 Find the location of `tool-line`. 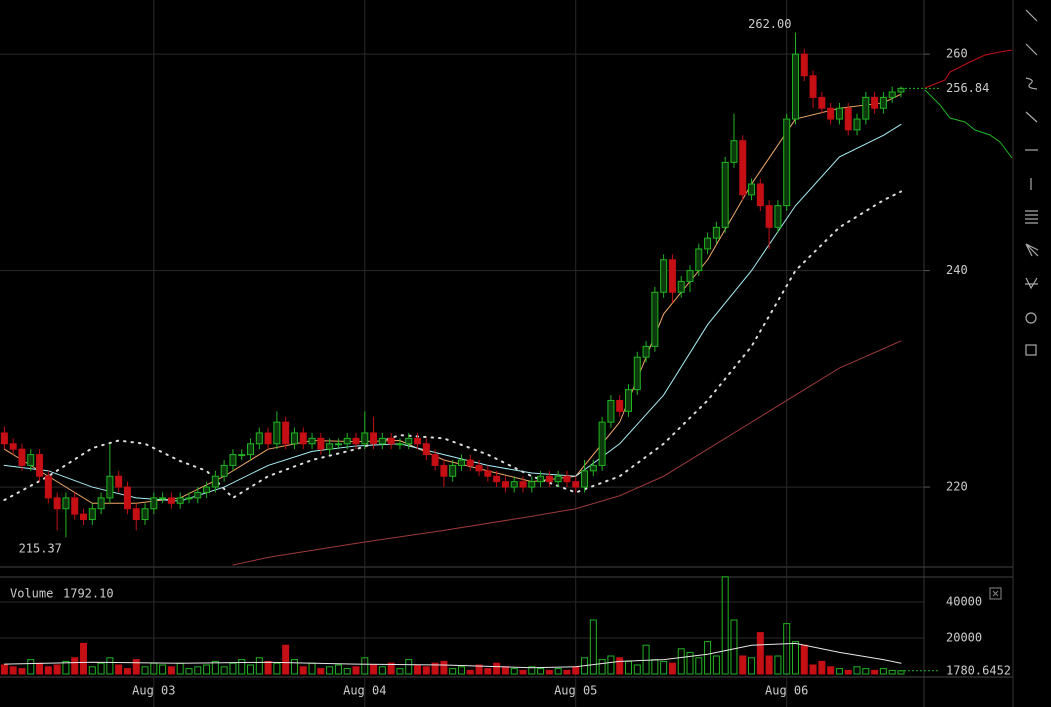

tool-line is located at coordinates (1031, 15).